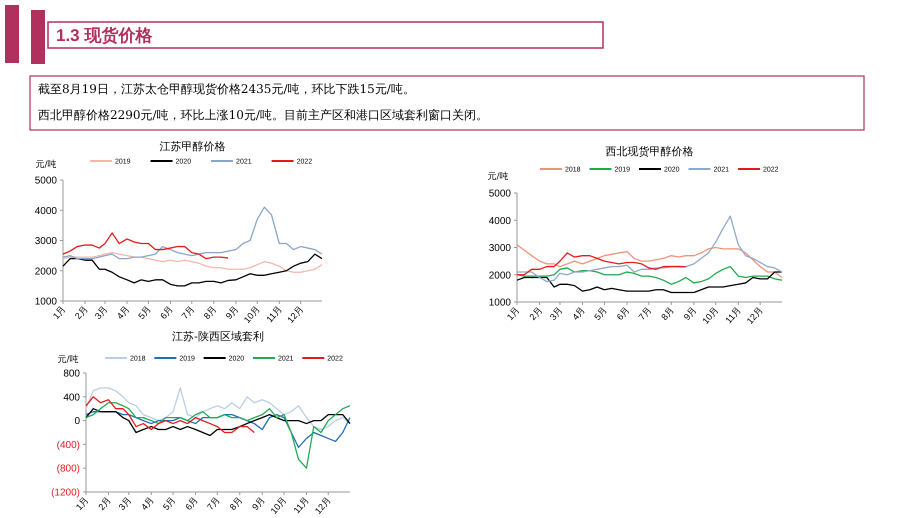 The height and width of the screenshot is (518, 920). I want to click on text: 1.3 现货价格, so click(105, 35).